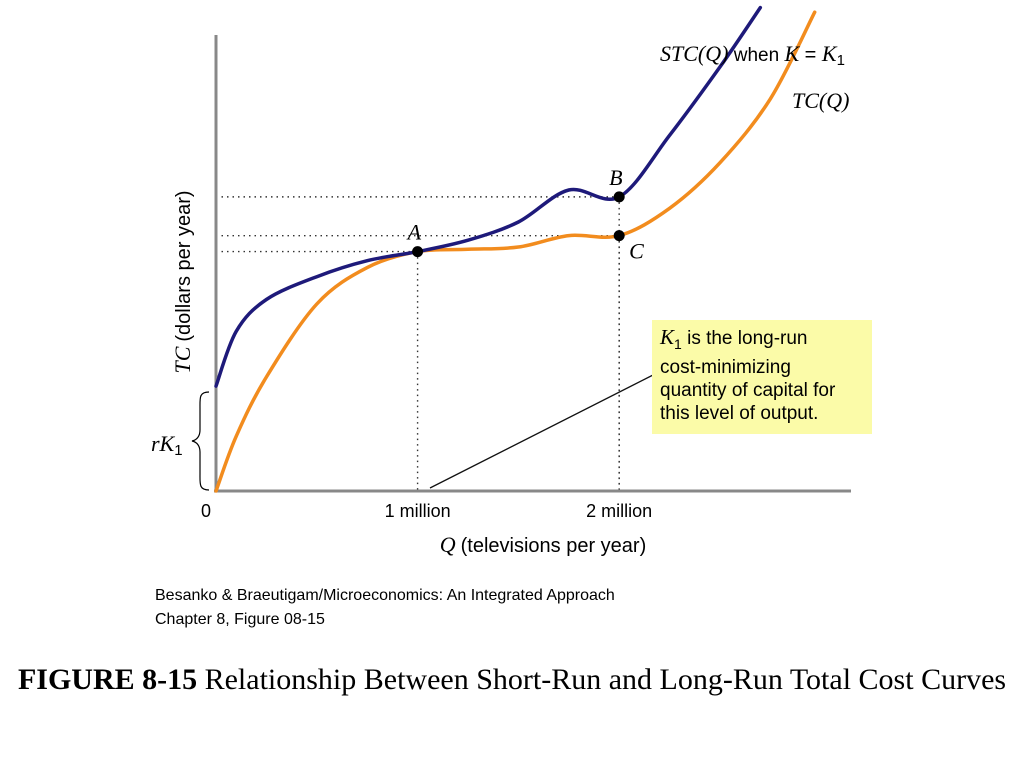 This screenshot has height=768, width=1024. What do you see at coordinates (418, 252) in the screenshot?
I see `point-A` at bounding box center [418, 252].